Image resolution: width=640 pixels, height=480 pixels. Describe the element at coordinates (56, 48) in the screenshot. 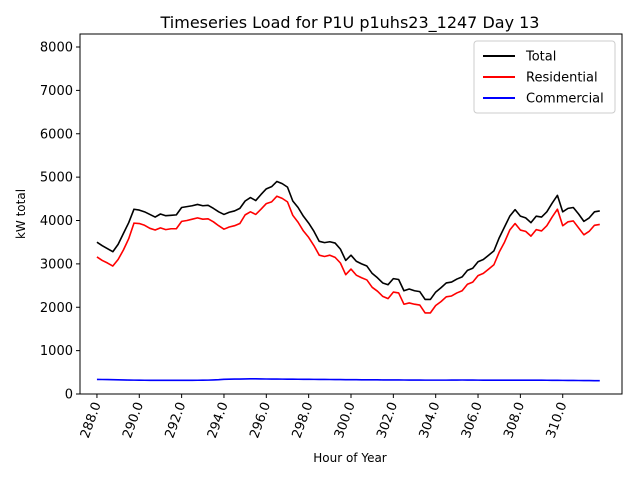

I see `y-tick-label: 8000` at that location.